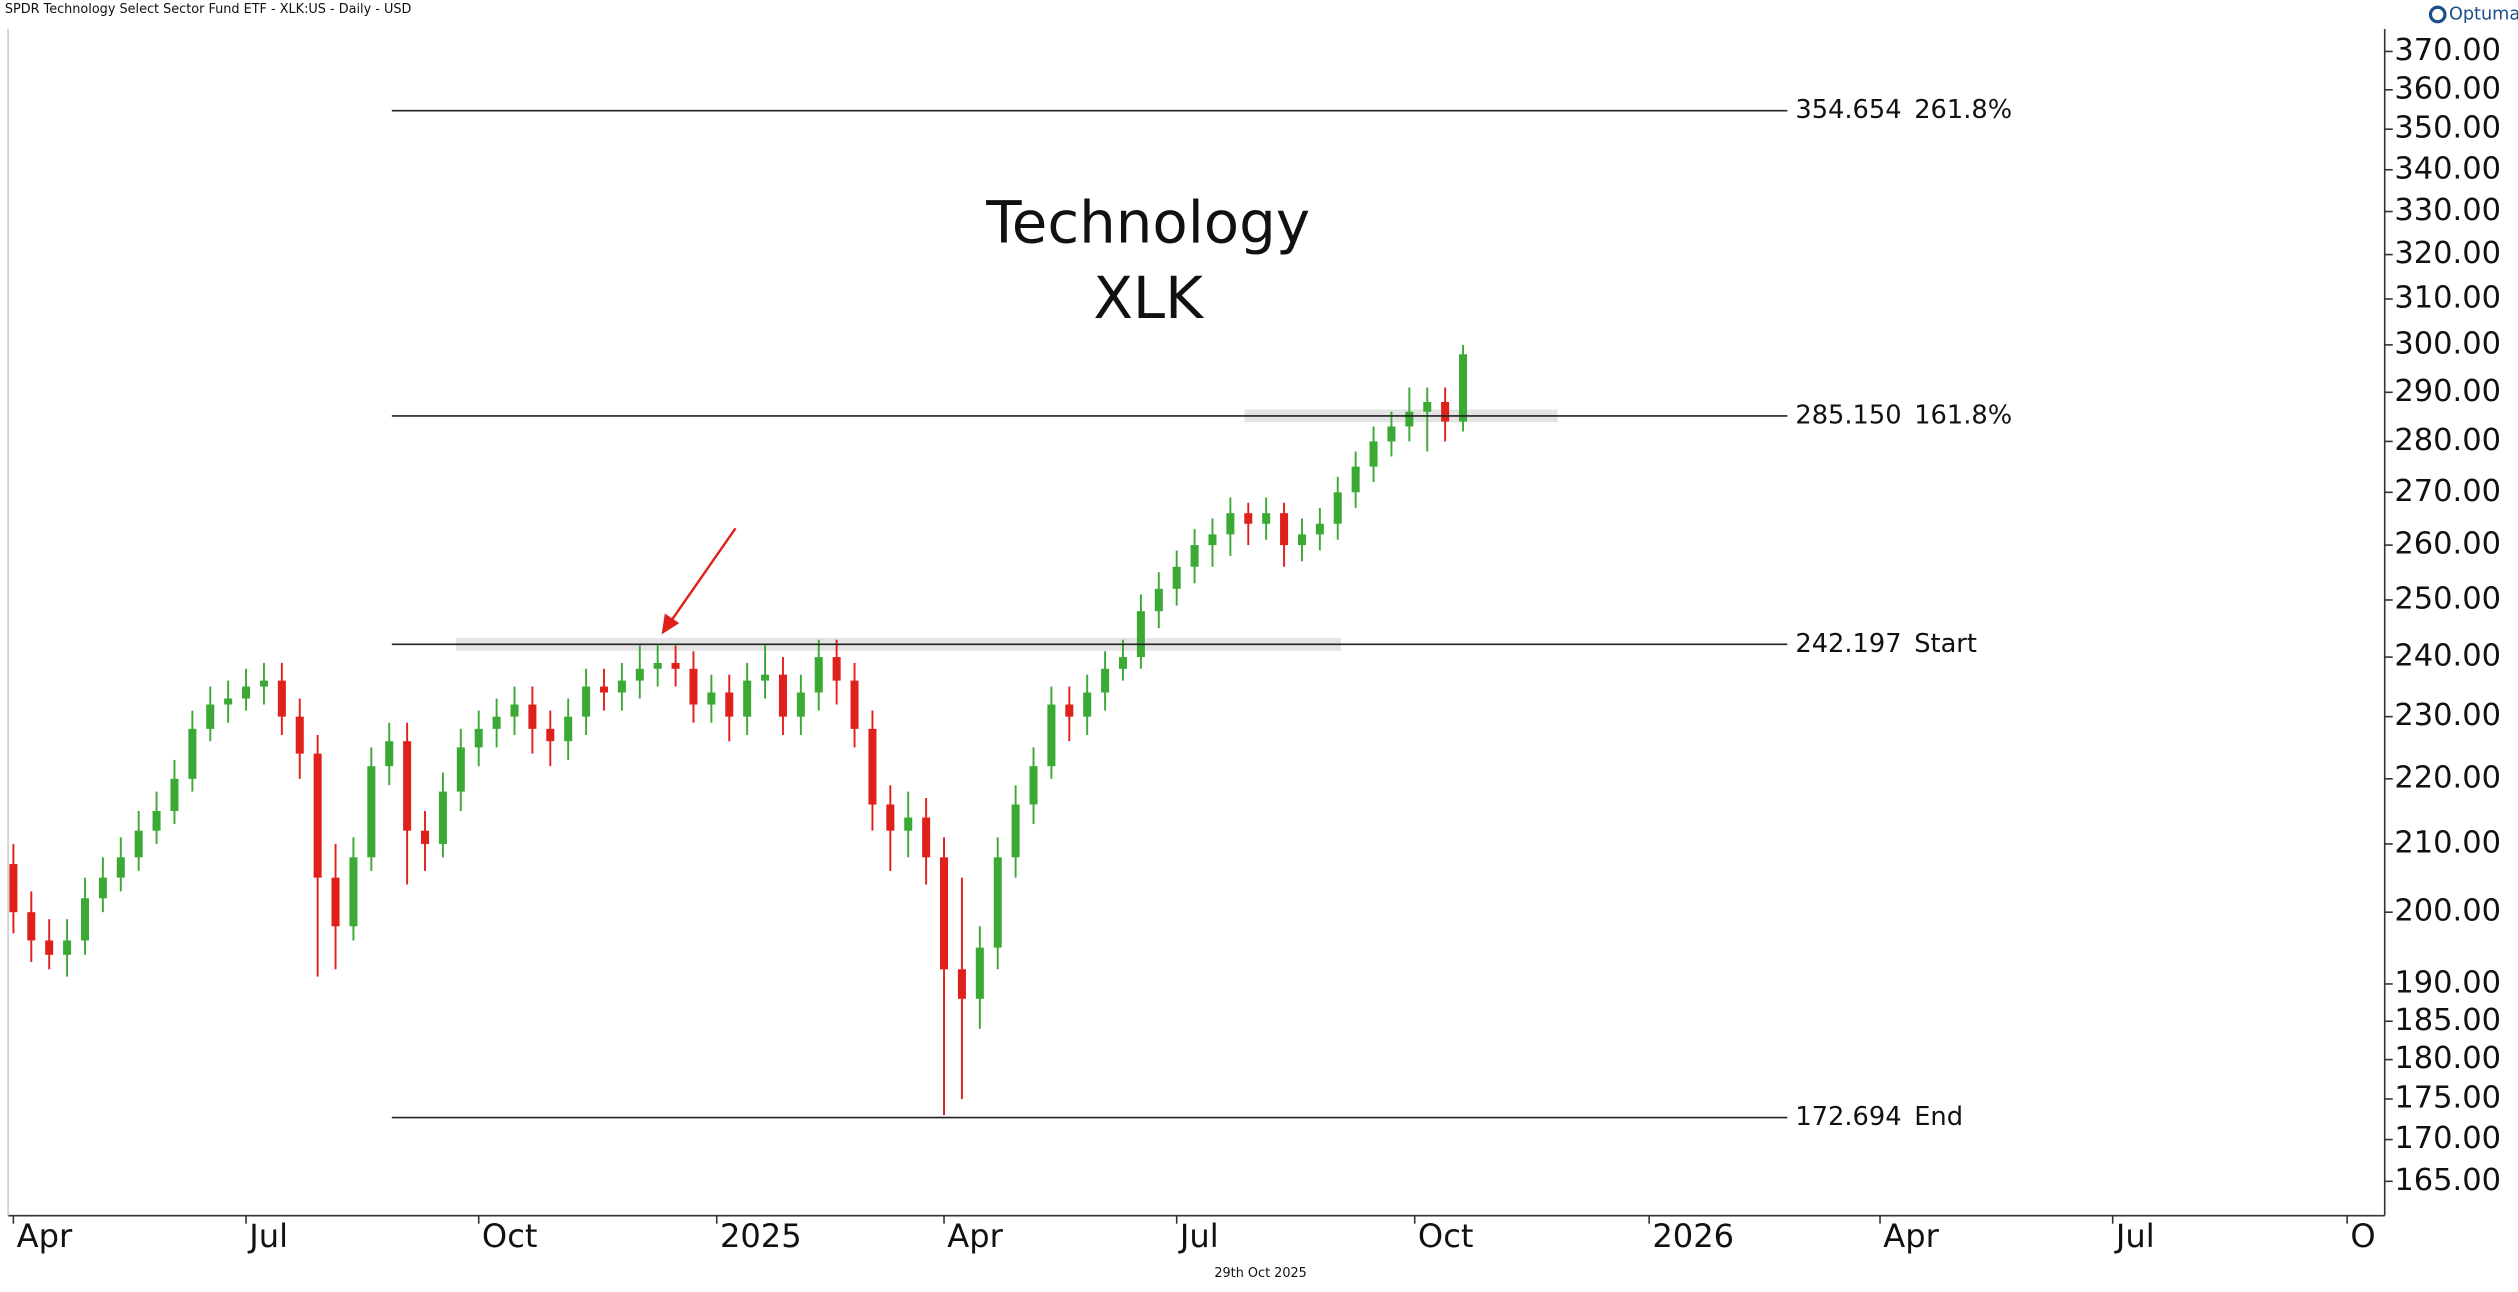 The height and width of the screenshot is (1292, 2518). I want to click on y-tick-label: 200.00, so click(2447, 911).